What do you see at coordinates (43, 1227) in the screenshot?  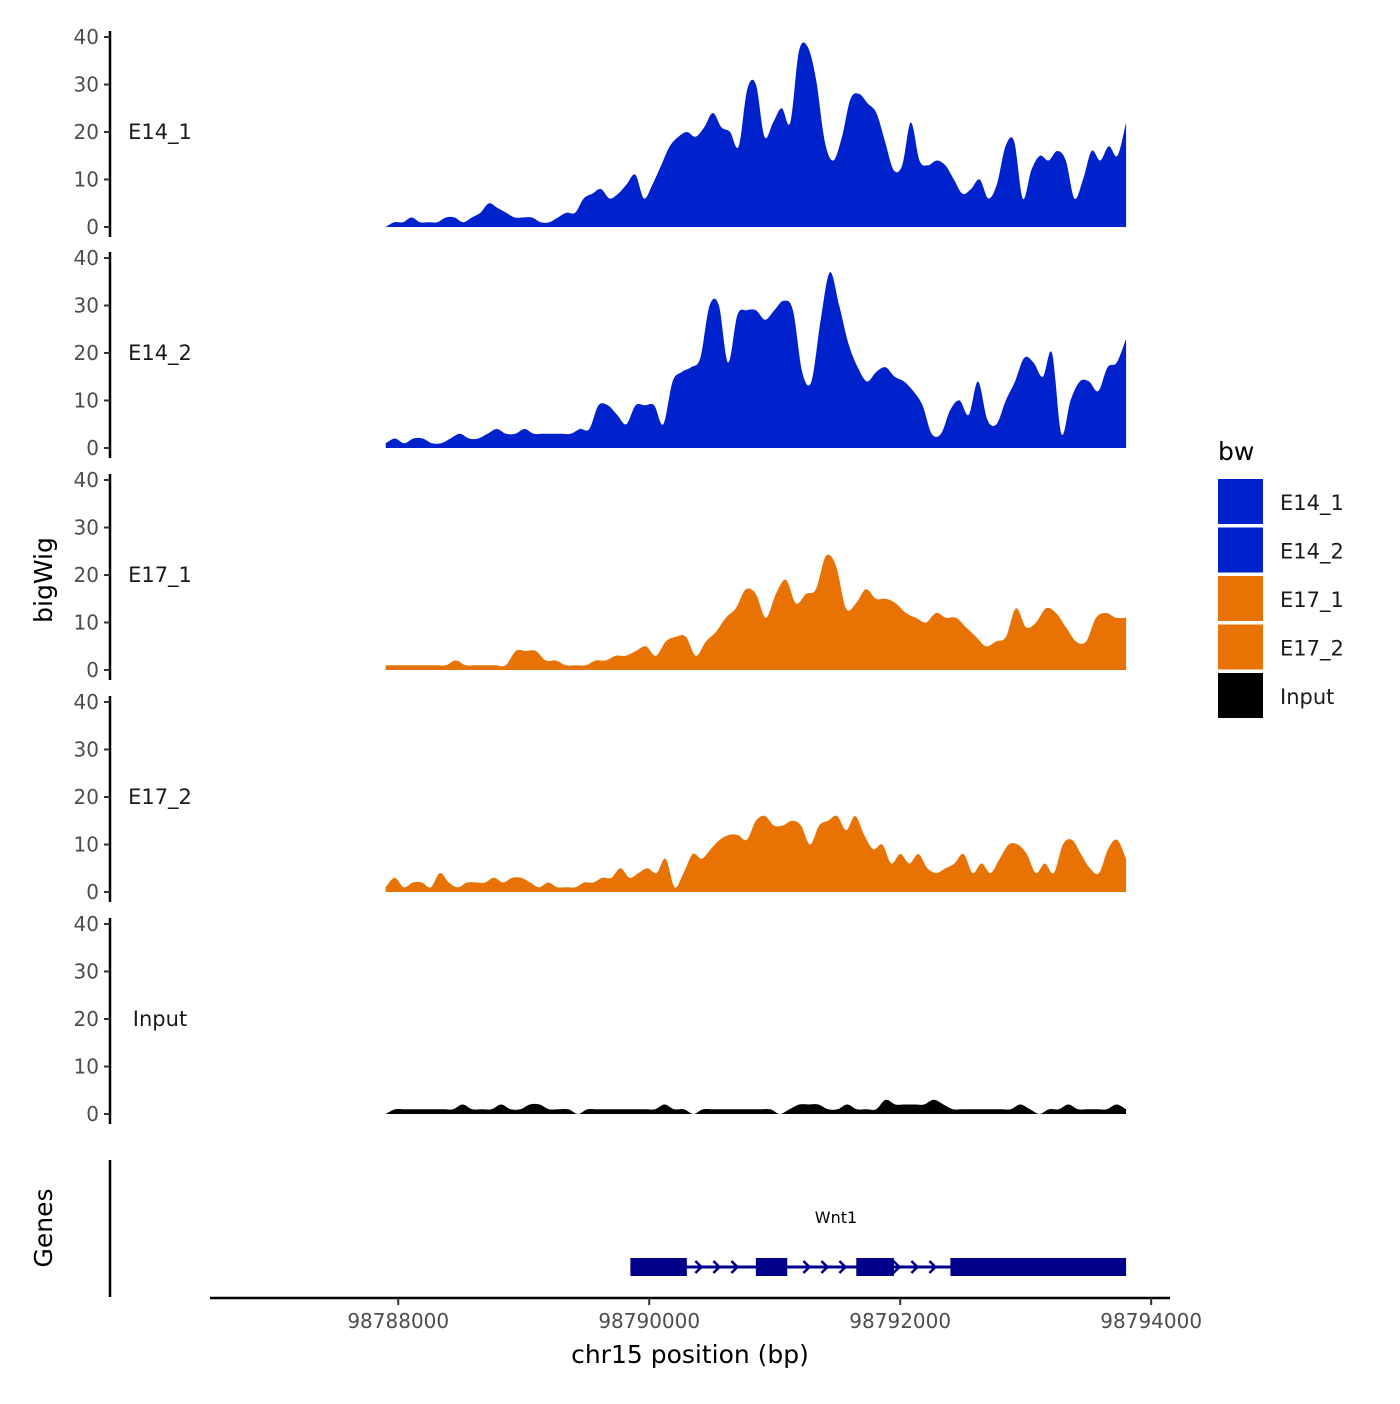 I see `gene-track-label: Genes` at bounding box center [43, 1227].